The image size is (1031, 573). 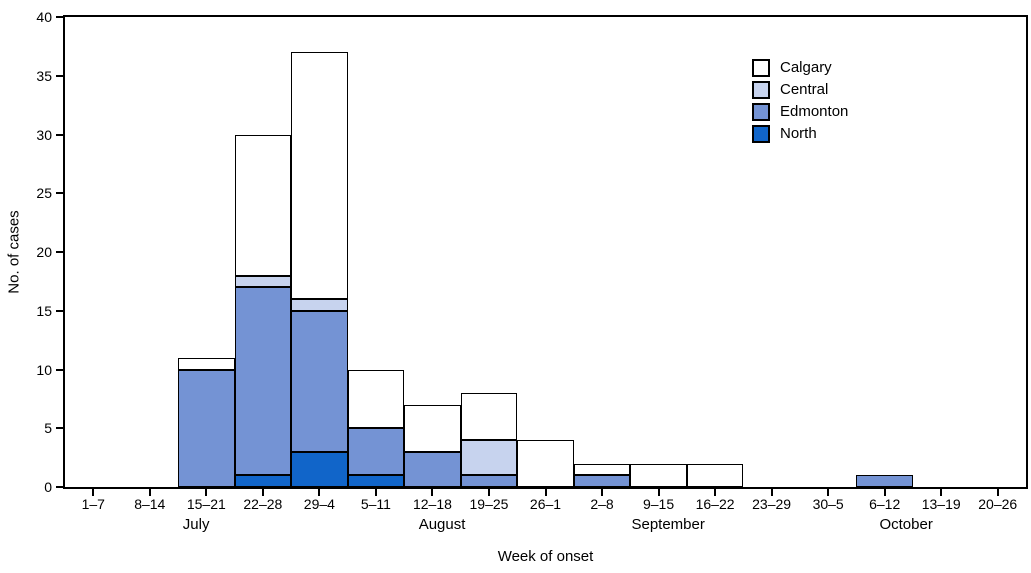 What do you see at coordinates (806, 67) in the screenshot?
I see `legend-label: Calgary` at bounding box center [806, 67].